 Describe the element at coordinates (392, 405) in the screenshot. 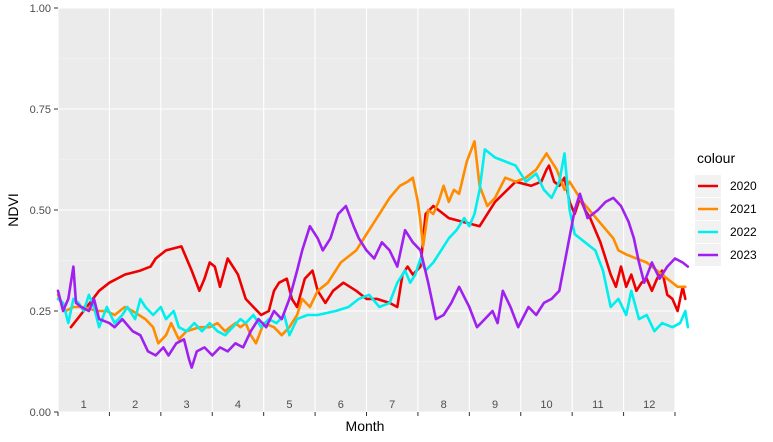

I see `x-tick-label: 7` at that location.